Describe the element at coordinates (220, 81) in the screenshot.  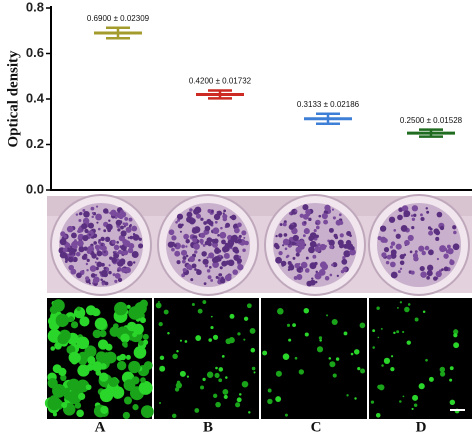
I see `value-label: 0.4200 ± 0.01732` at that location.